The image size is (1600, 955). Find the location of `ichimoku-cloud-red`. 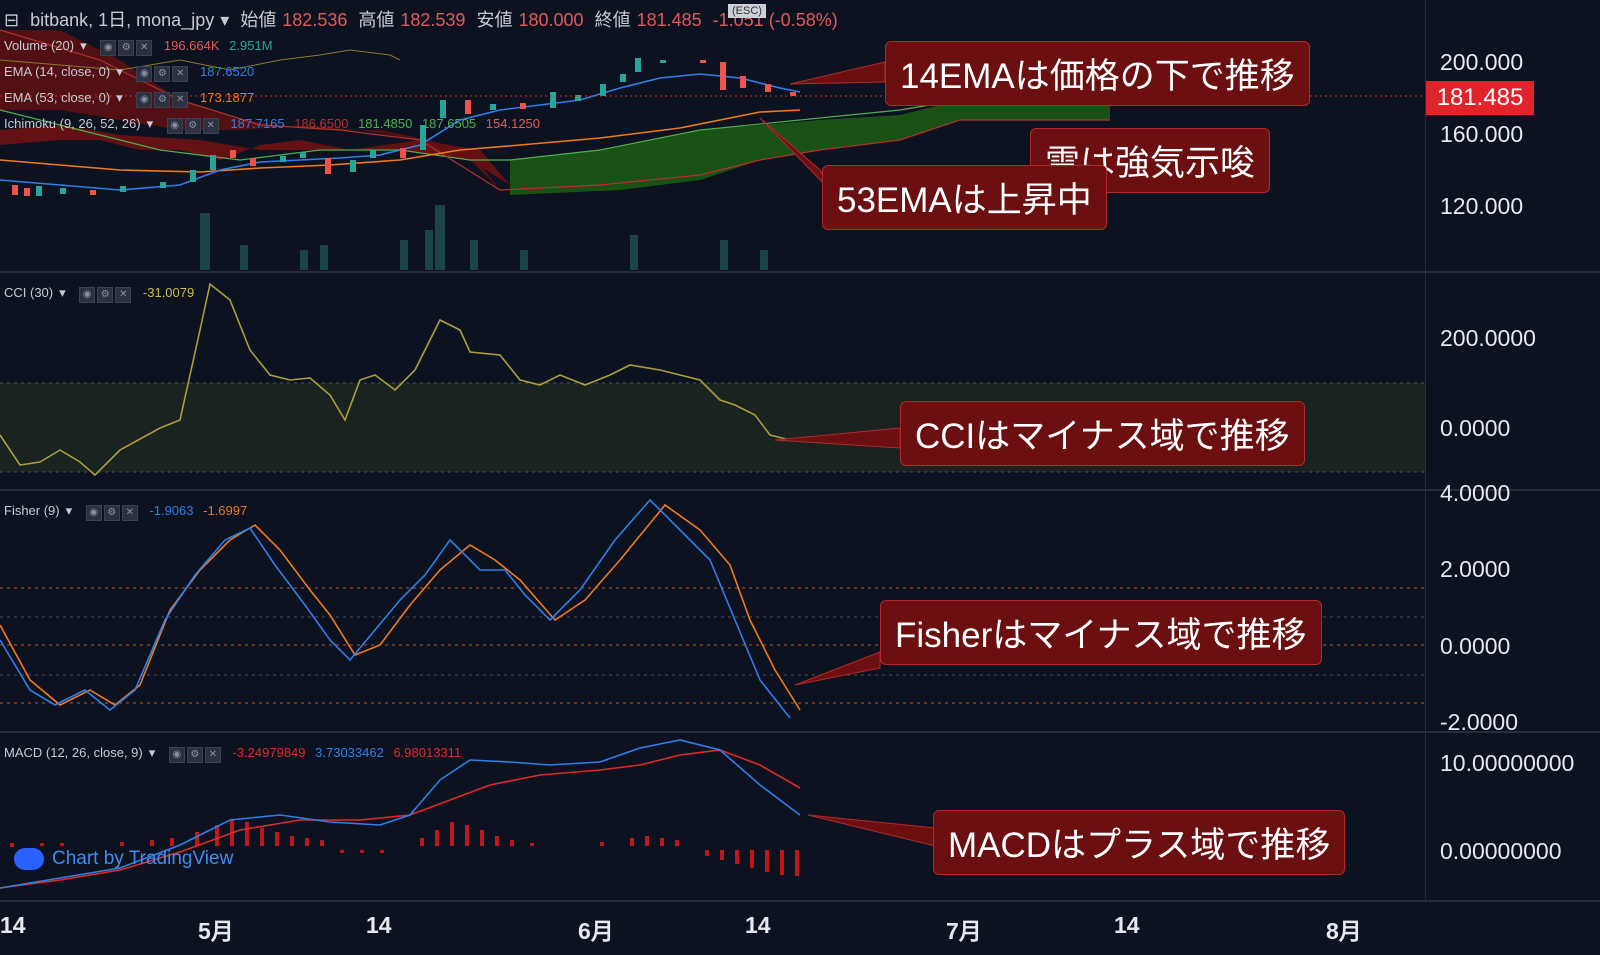

ichimoku-cloud-red is located at coordinates (255, 155).